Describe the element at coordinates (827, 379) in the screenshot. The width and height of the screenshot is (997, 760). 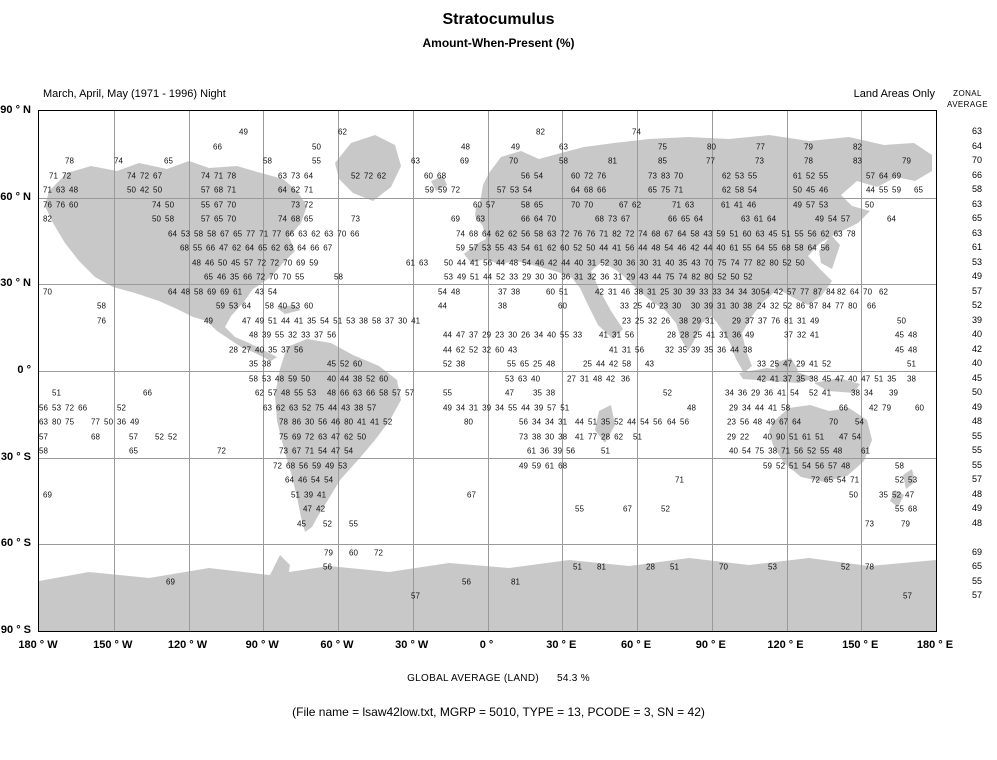
I see `grid-value-run: 42 41 37 35 38 45 47 40 47 51 35` at that location.